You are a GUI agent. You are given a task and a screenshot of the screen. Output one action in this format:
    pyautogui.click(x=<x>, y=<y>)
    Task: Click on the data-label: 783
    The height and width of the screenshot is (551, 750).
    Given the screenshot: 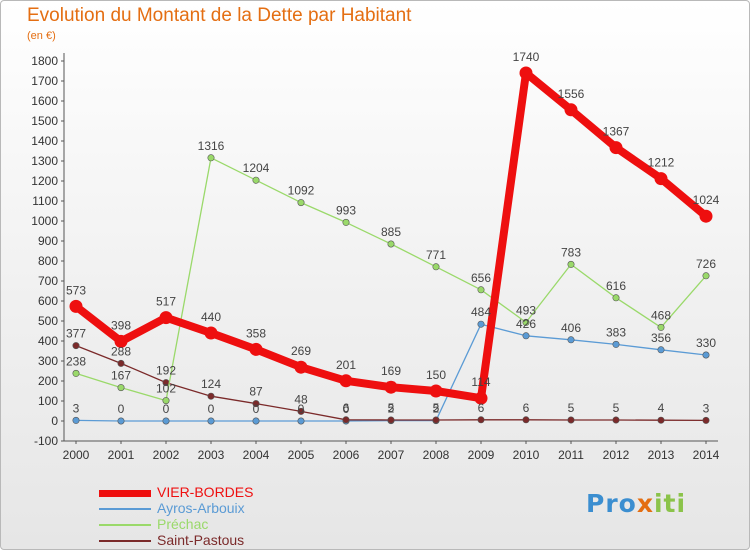 What is the action you would take?
    pyautogui.click(x=571, y=252)
    